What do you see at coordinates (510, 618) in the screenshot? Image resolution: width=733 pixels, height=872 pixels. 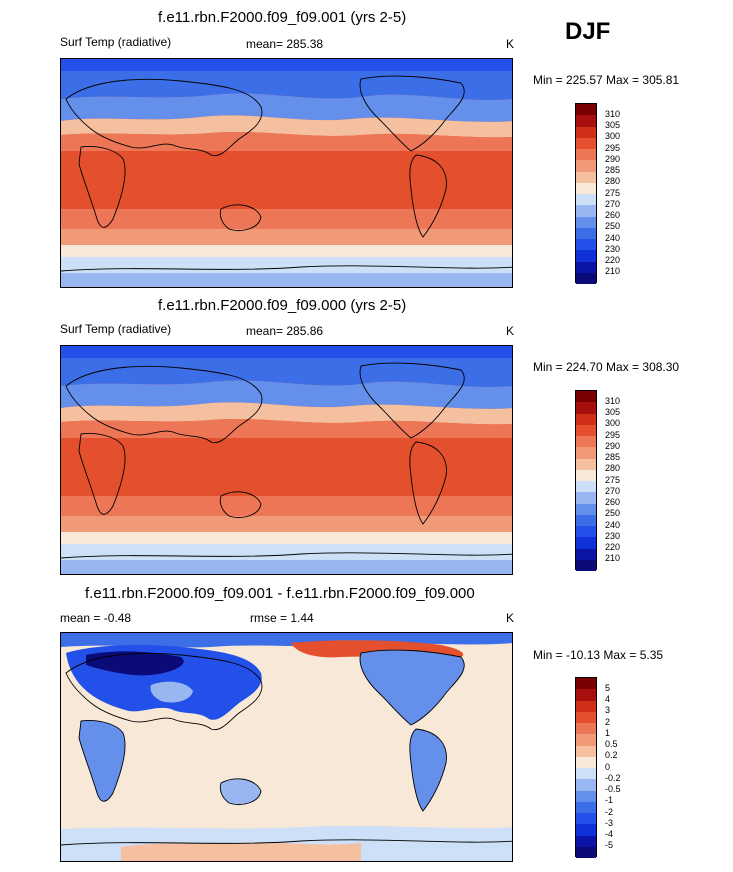 I see `panel-3-units: K` at bounding box center [510, 618].